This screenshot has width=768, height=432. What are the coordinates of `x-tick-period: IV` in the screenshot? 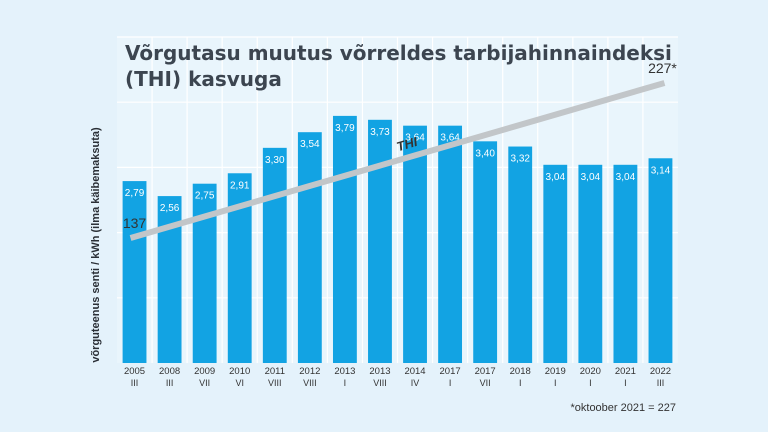 It's located at (415, 383).